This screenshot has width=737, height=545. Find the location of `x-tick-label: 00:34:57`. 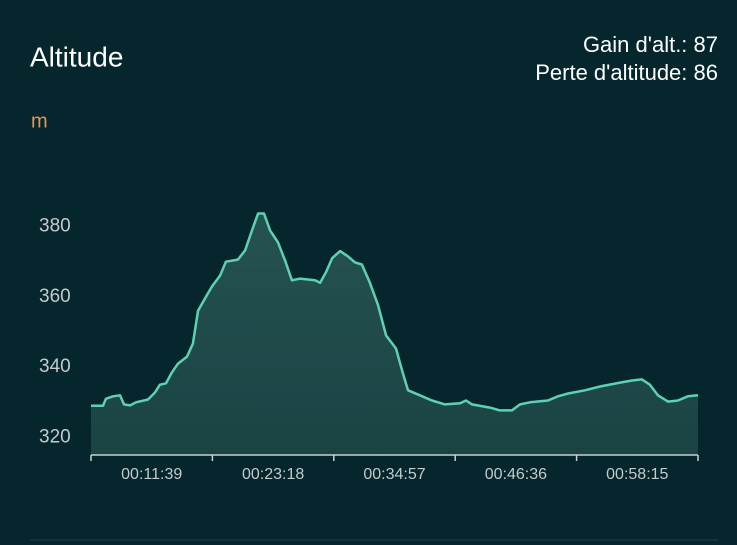

x-tick-label: 00:34:57 is located at coordinates (394, 474).